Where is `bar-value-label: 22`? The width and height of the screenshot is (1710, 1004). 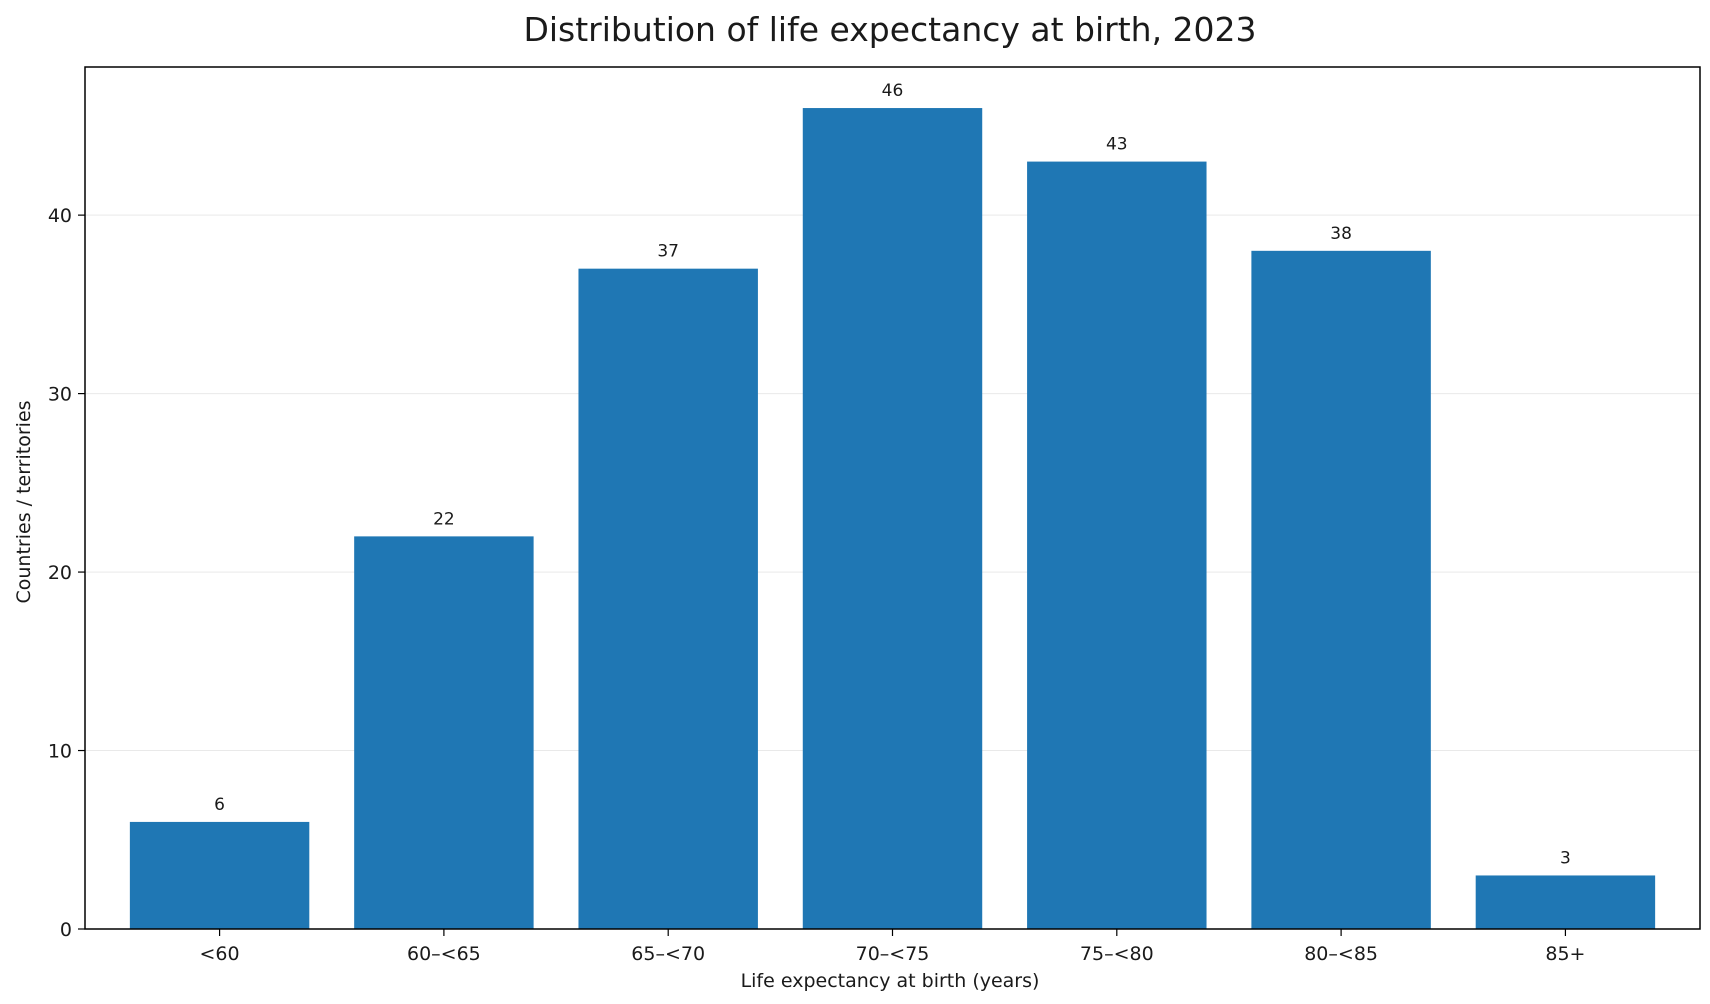
bar-value-label: 22 is located at coordinates (444, 519).